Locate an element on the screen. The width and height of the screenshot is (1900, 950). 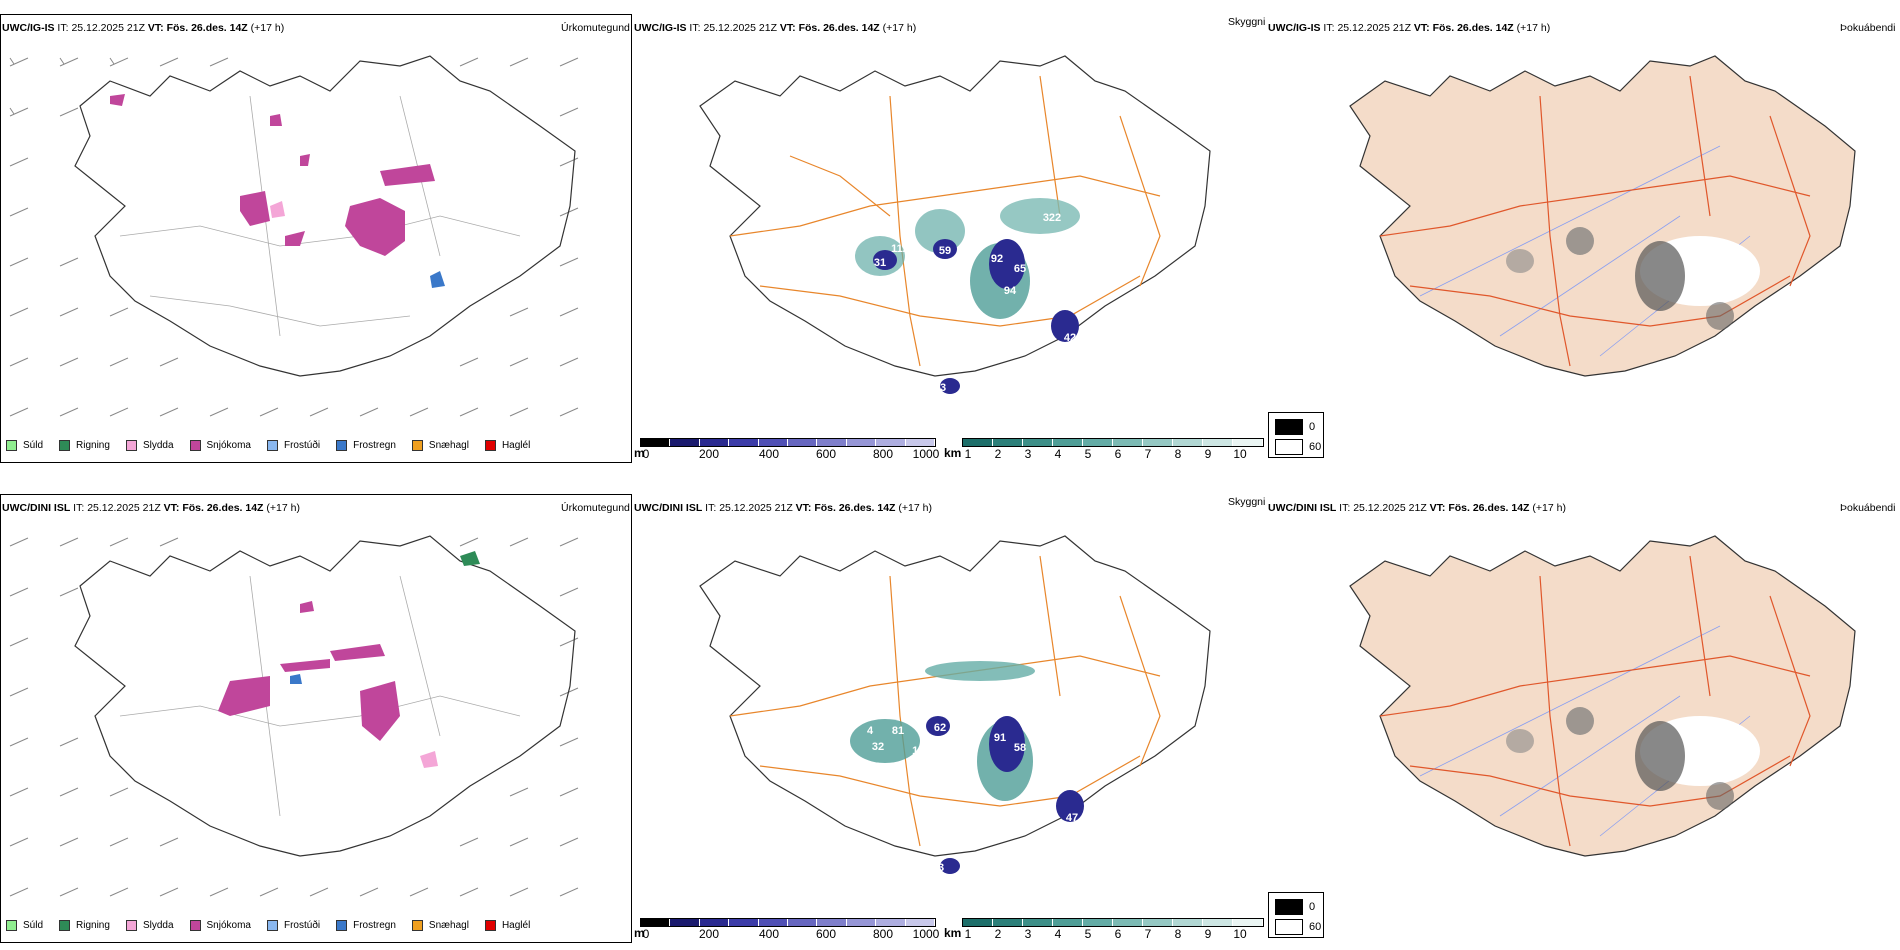
visibility-terrain-areas is located at coordinates (1005, 795).